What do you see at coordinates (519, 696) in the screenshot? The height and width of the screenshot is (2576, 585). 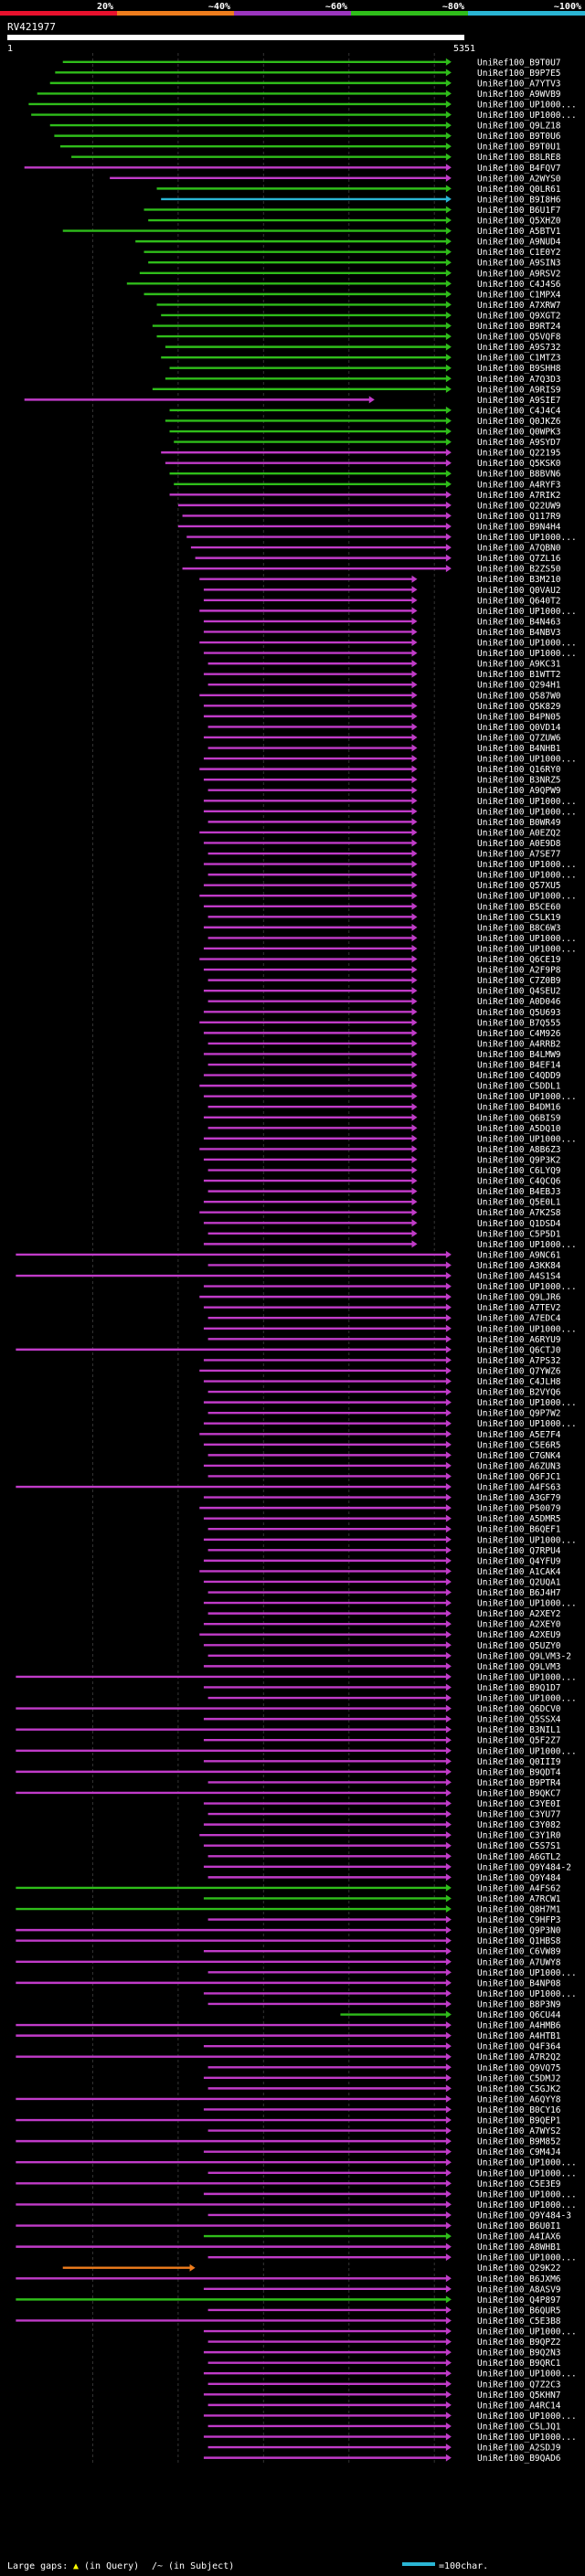 I see `hit-label: UniRef100_Q587W0` at bounding box center [519, 696].